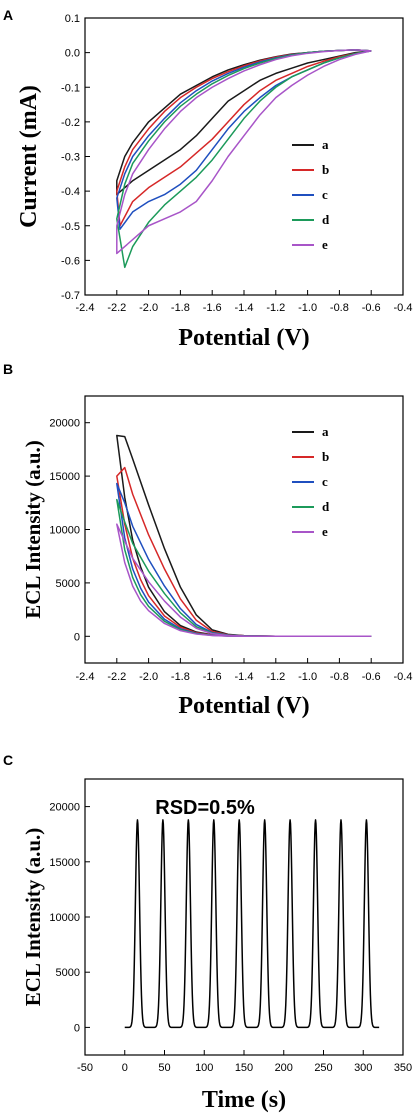 The height and width of the screenshot is (1119, 420). What do you see at coordinates (29, 156) in the screenshot?
I see `y-axis-title: Current (mA)` at bounding box center [29, 156].